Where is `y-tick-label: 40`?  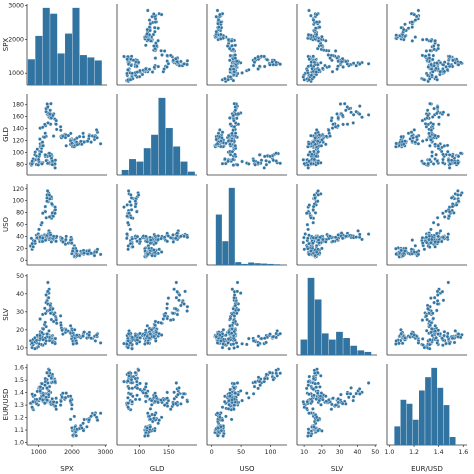 y-tick-label: 40 is located at coordinates (20, 294).